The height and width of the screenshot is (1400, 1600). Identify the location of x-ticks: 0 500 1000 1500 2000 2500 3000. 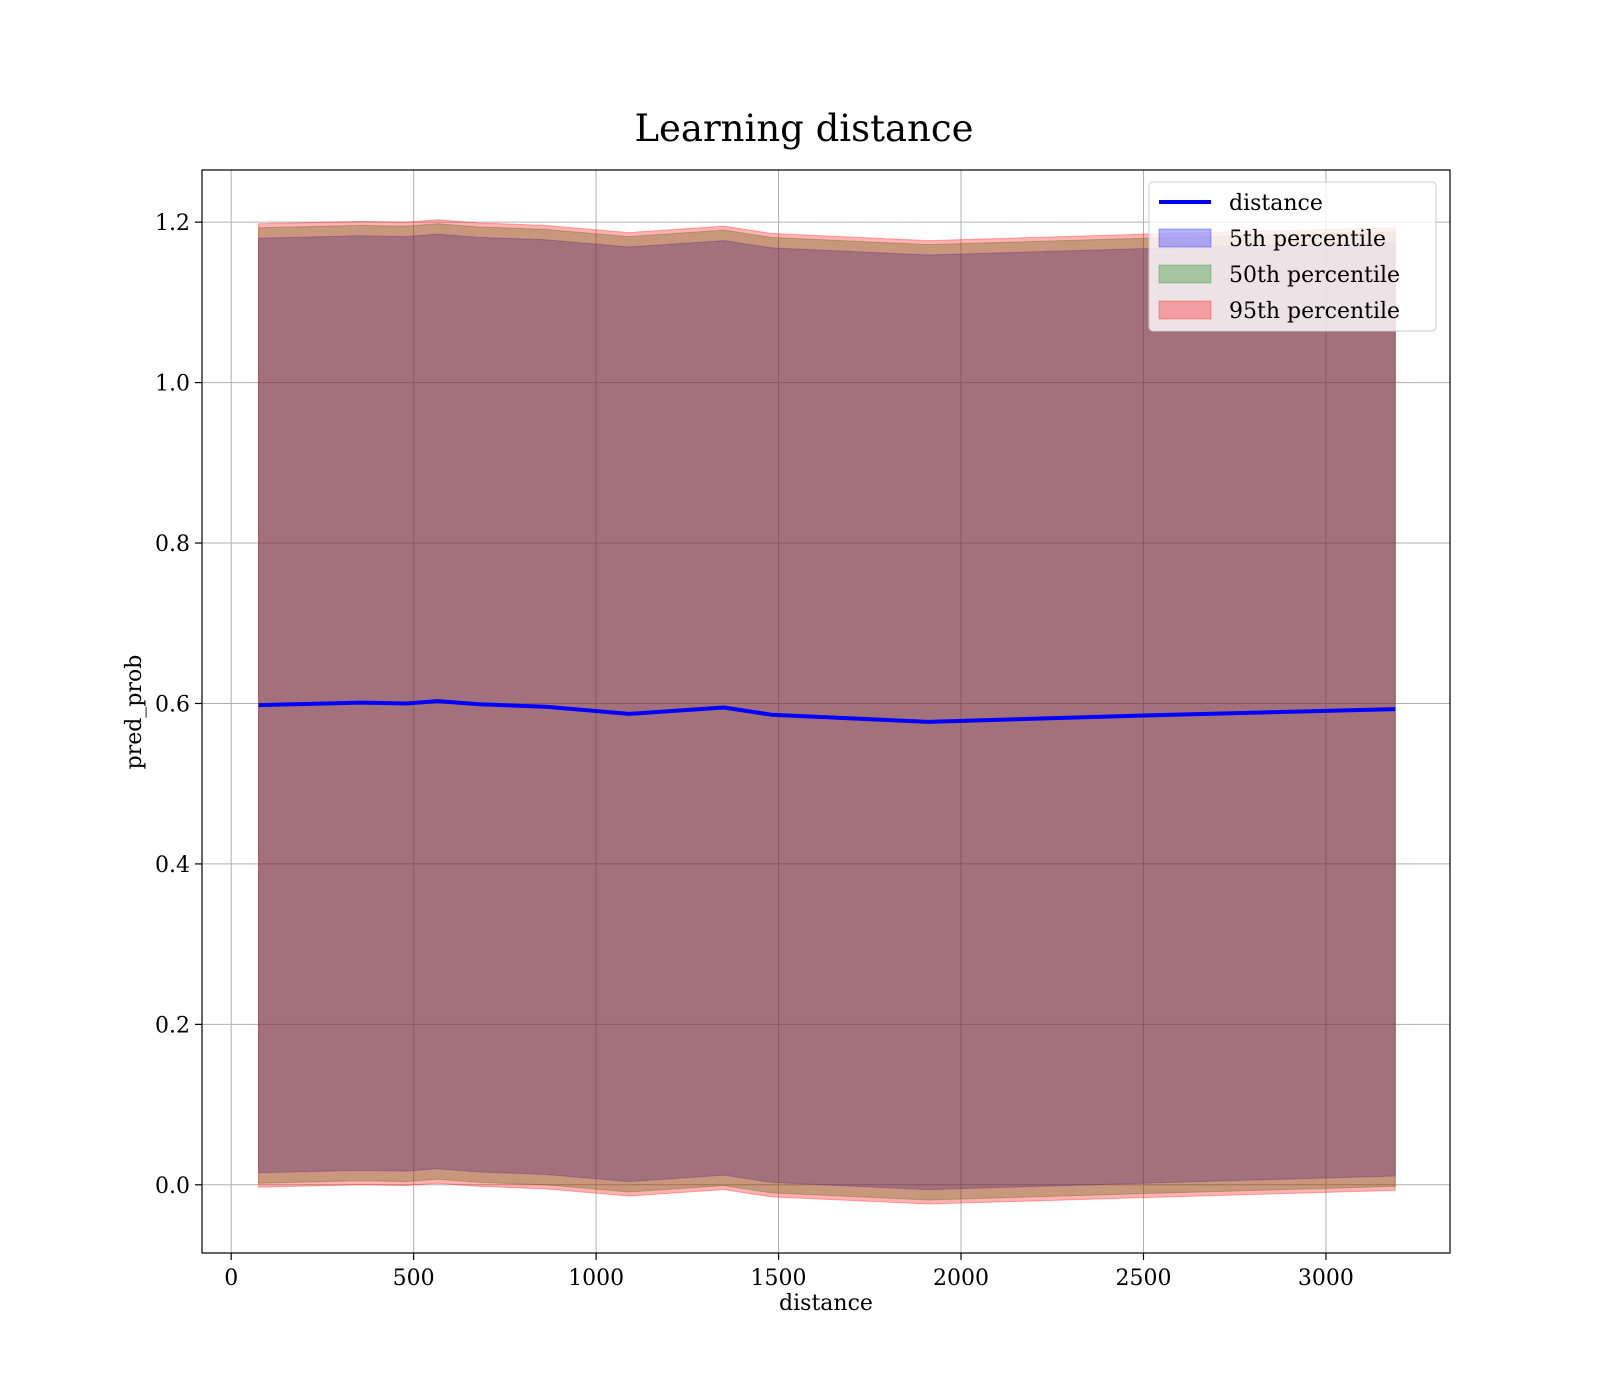
(789, 1272).